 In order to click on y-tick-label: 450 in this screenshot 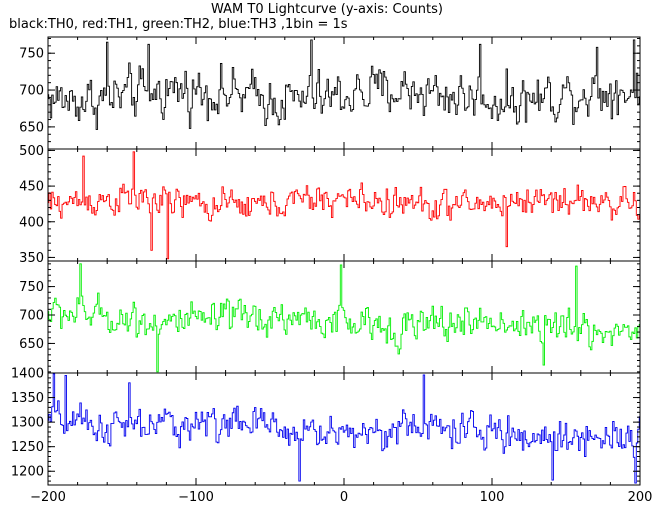, I will do `click(31, 187)`.